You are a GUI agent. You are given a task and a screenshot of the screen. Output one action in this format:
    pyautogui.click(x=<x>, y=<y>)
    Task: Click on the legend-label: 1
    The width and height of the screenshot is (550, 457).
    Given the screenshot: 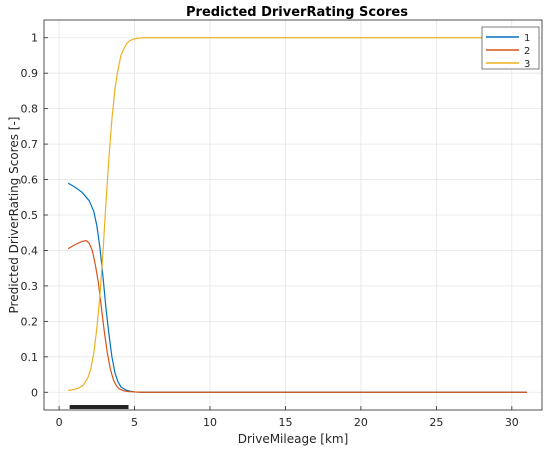 What is the action you would take?
    pyautogui.click(x=527, y=38)
    